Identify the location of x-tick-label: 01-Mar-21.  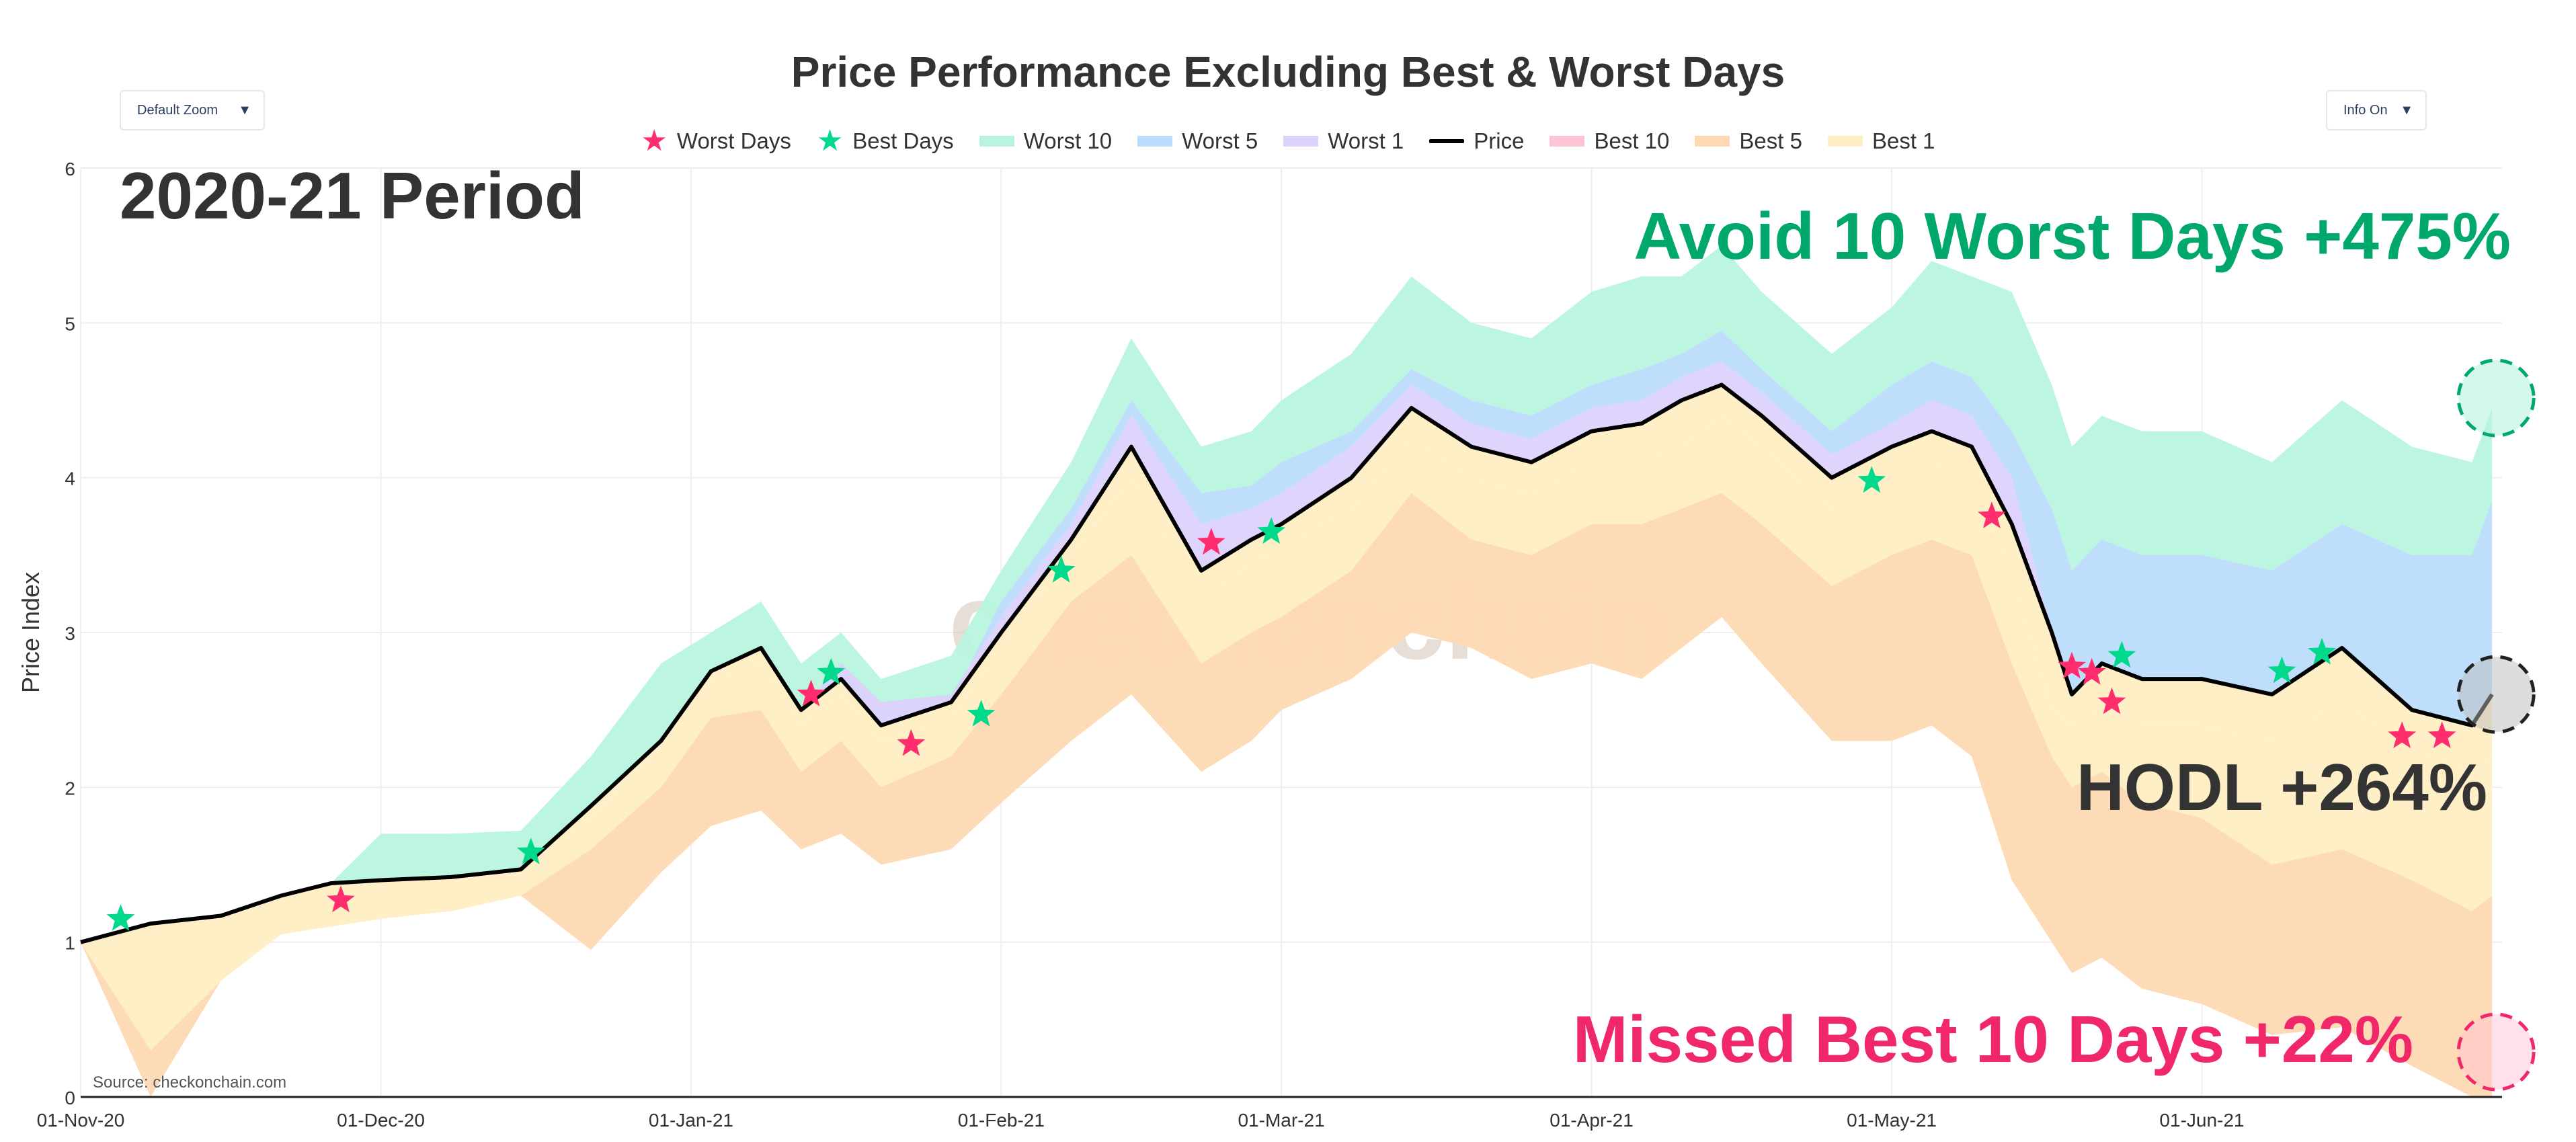
(1281, 1121).